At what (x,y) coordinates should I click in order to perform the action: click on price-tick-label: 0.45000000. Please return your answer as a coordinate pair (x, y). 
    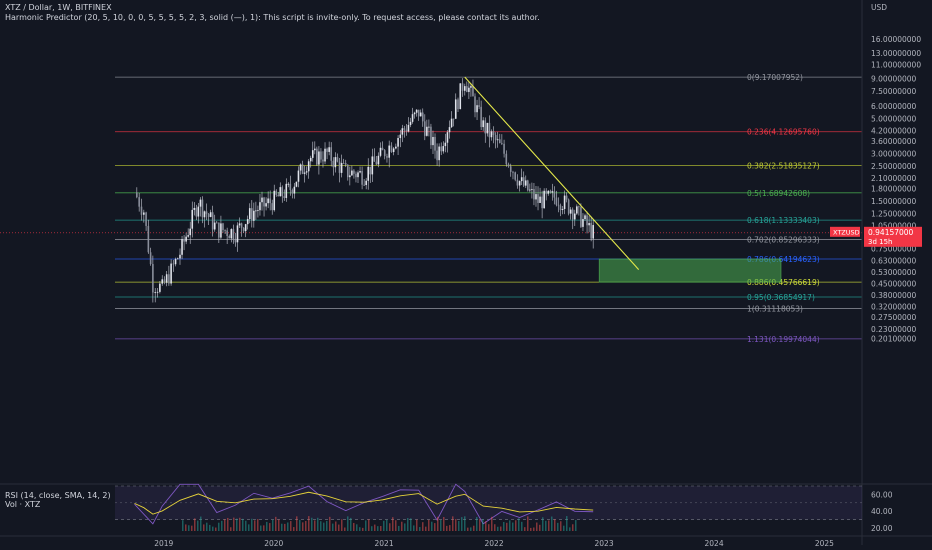
    Looking at the image, I should click on (894, 283).